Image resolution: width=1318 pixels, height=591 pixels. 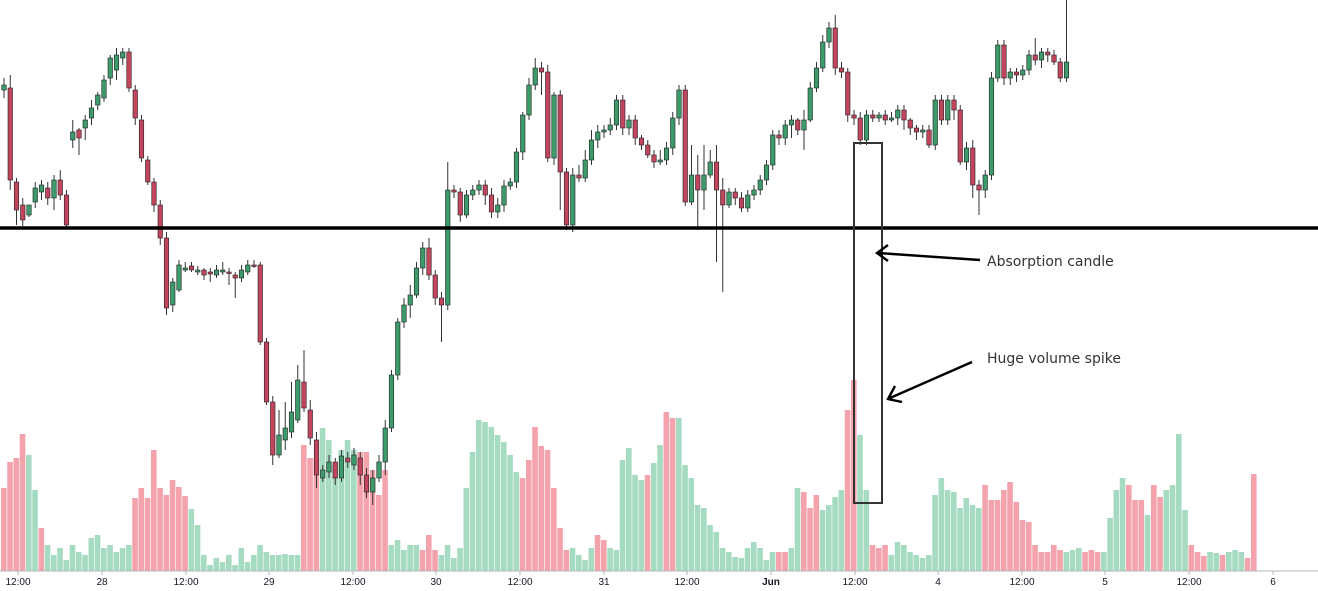 What do you see at coordinates (1273, 582) in the screenshot?
I see `x-tick-label: 6` at bounding box center [1273, 582].